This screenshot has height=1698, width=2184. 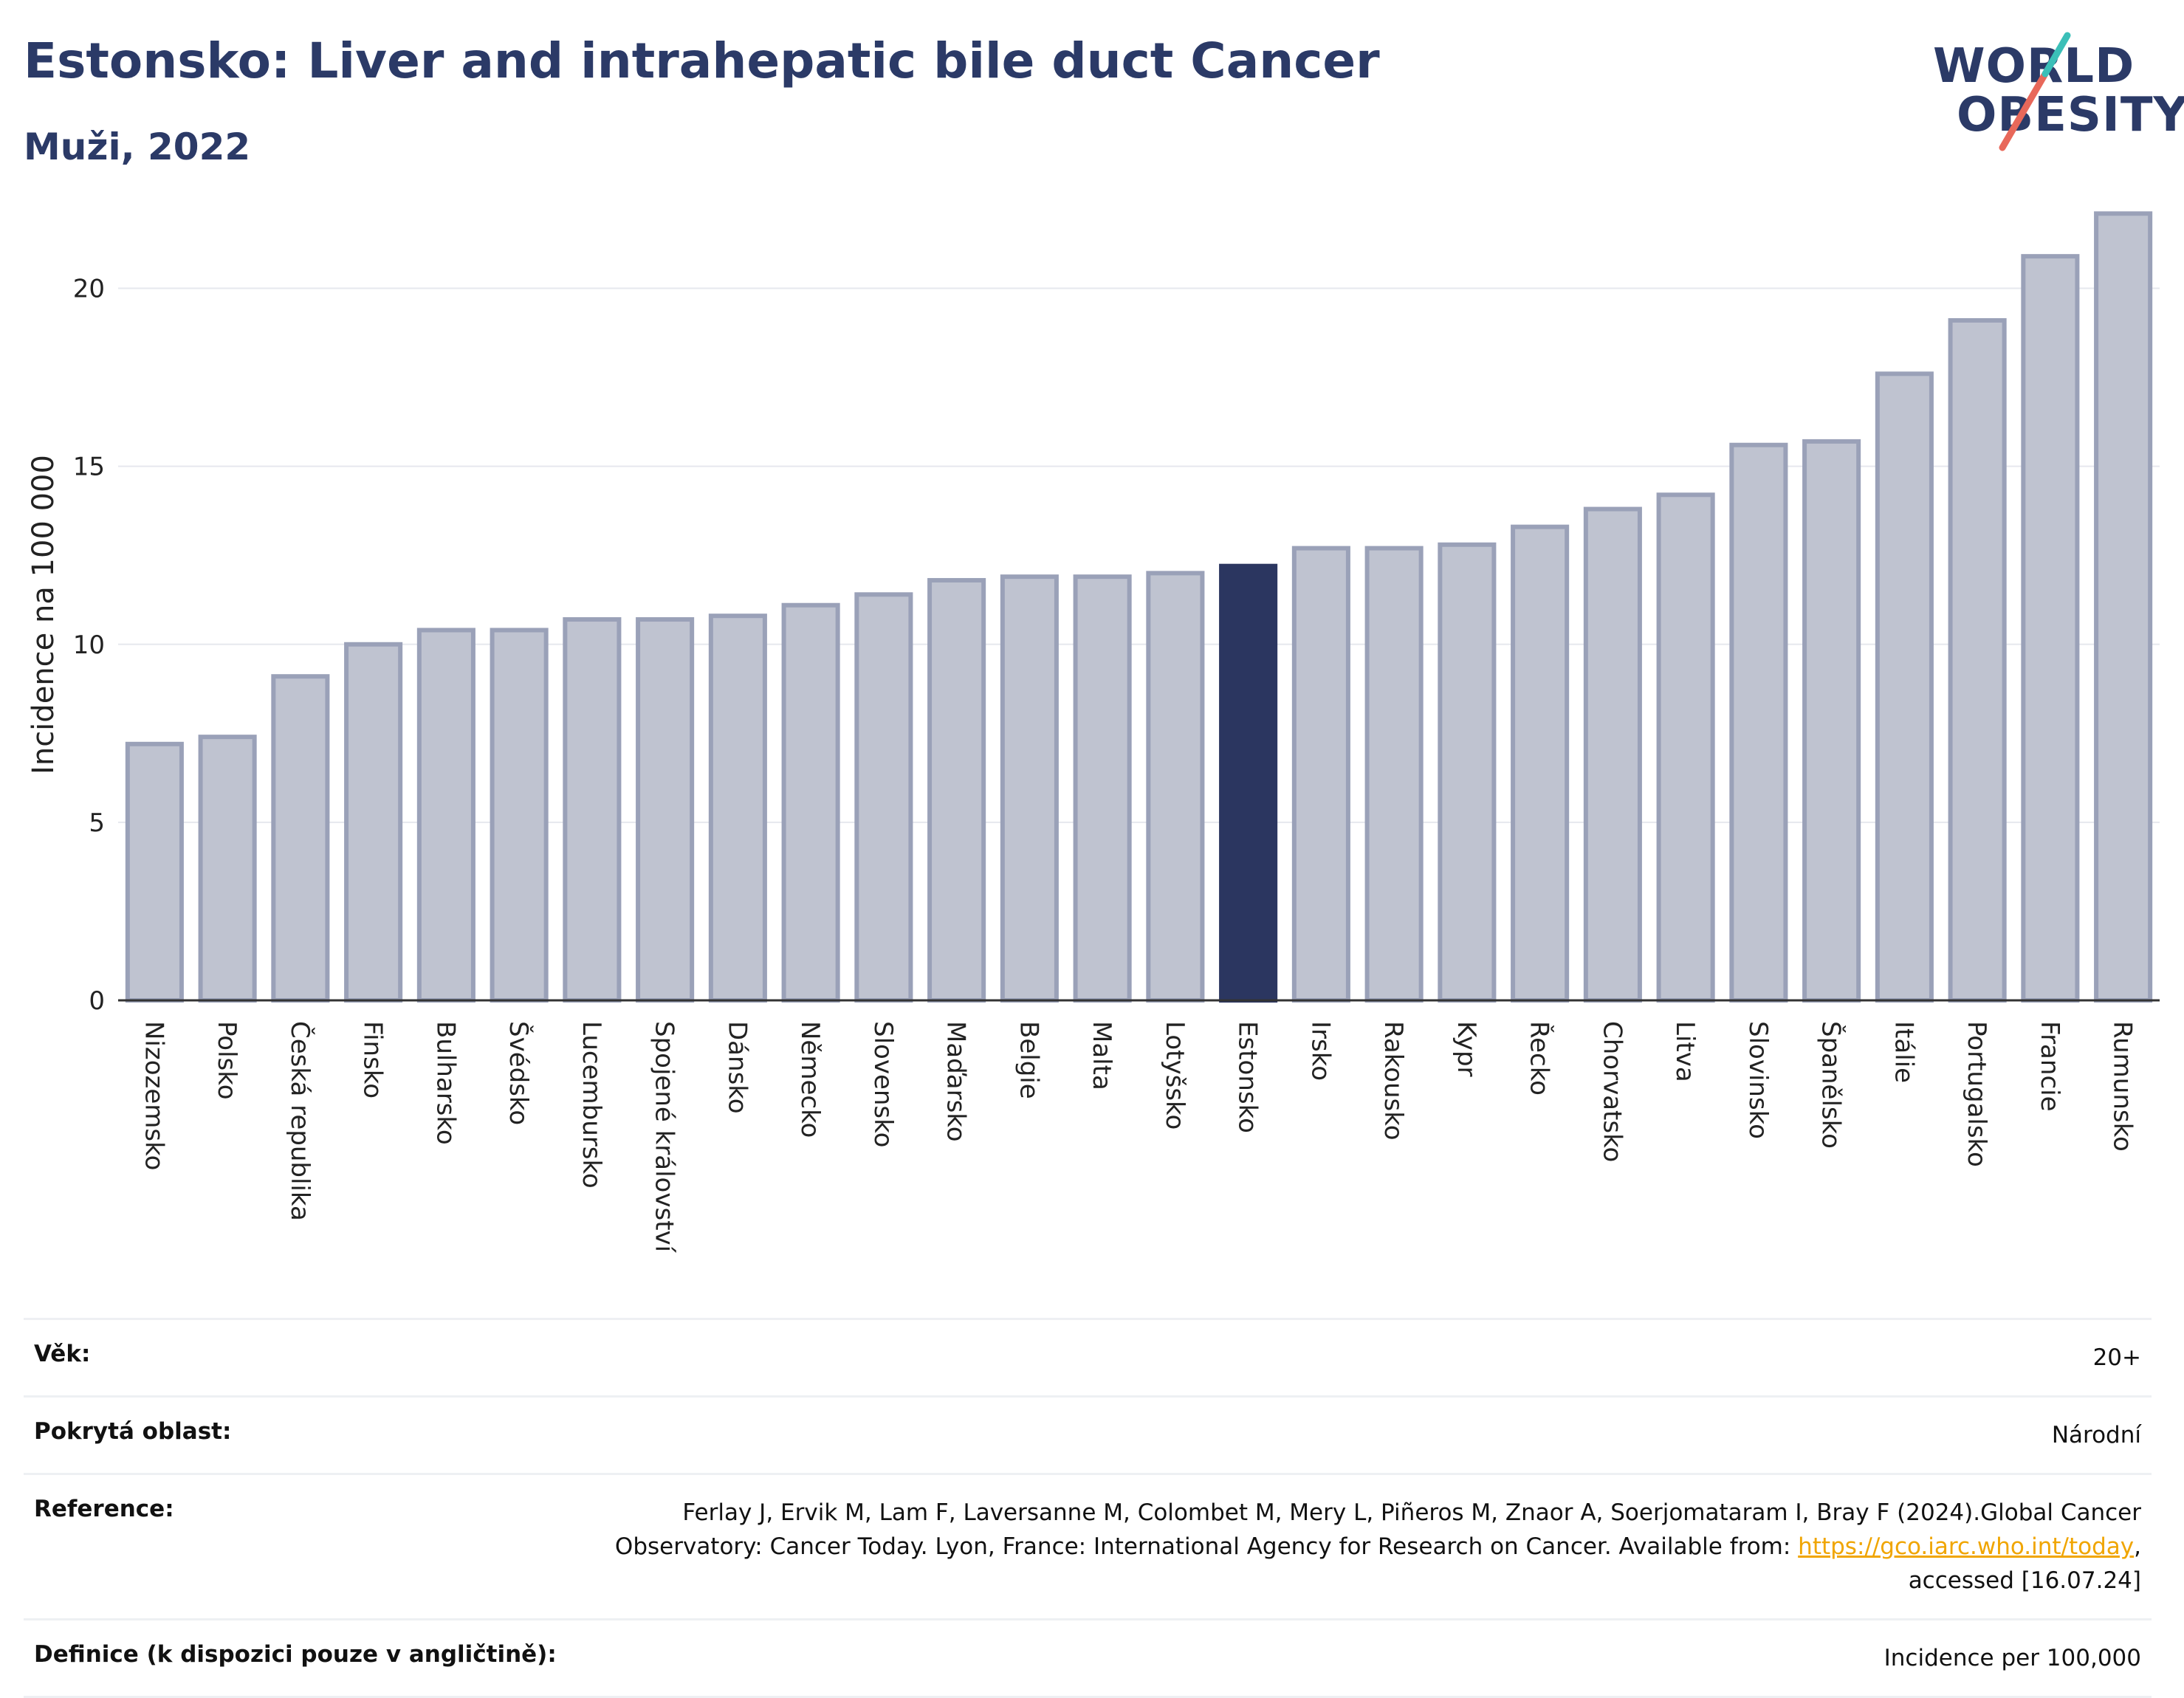 What do you see at coordinates (1904, 1052) in the screenshot?
I see `x-tick-label: Itálie` at bounding box center [1904, 1052].